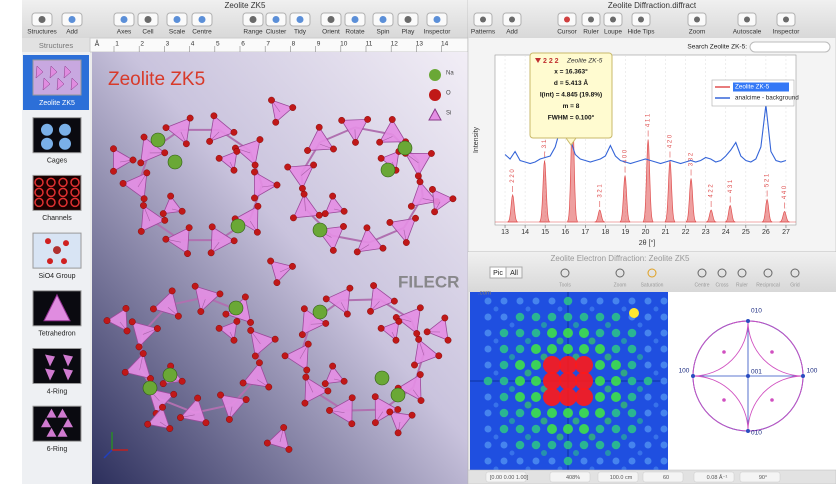  What do you see at coordinates (193, 44) in the screenshot?
I see `ruler-label: 4` at bounding box center [193, 44].